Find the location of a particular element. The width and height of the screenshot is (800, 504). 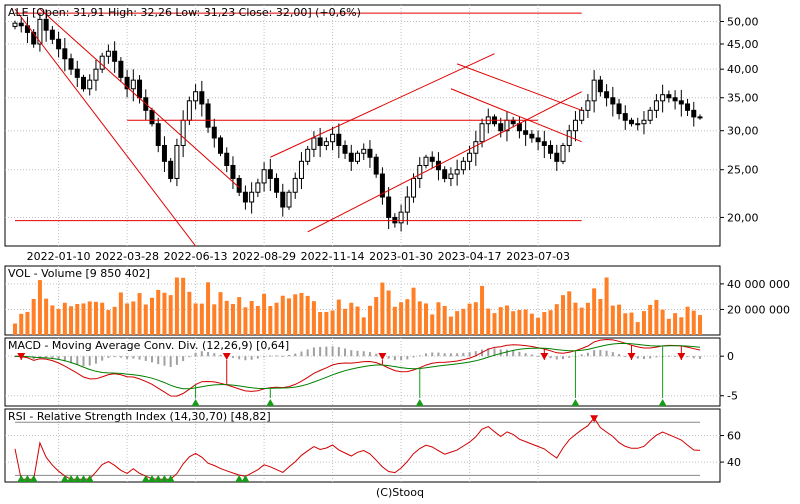

rsi-y-tick-label: 40 is located at coordinates (734, 462).